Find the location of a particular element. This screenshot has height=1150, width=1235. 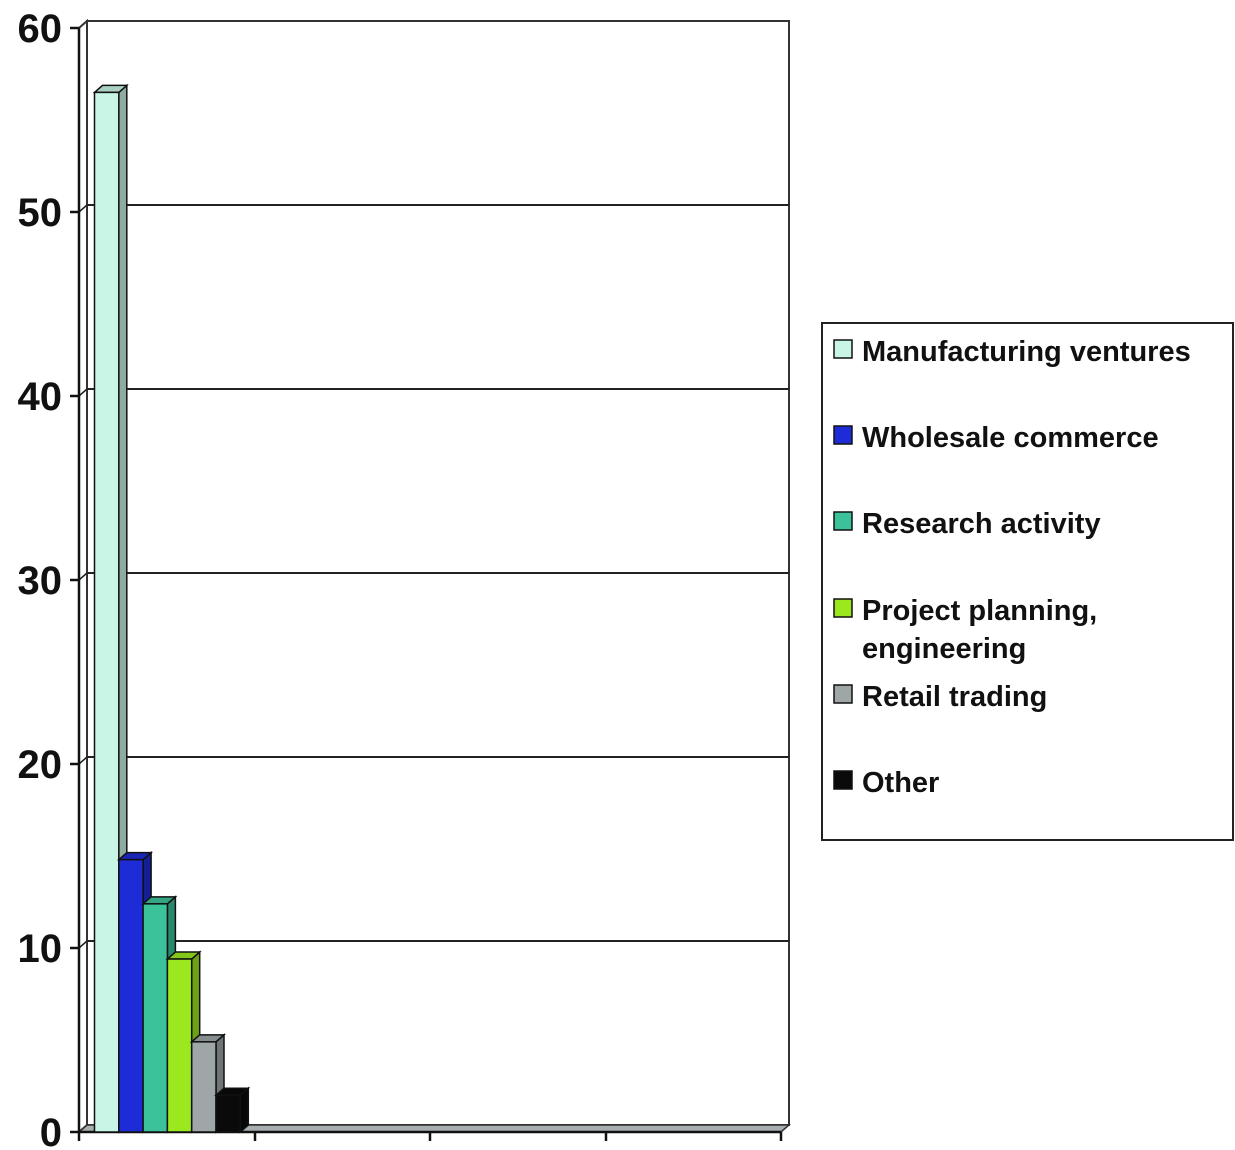

bar-other is located at coordinates (232, 1110).